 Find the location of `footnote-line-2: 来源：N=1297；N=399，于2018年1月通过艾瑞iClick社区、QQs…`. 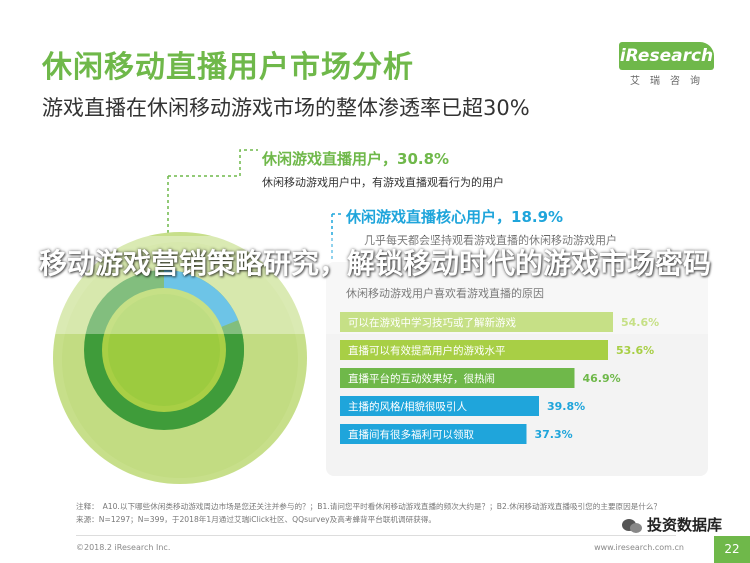

footnote-line-2: 来源：N=1297；N=399，于2018年1月通过艾瑞iClick社区、QQs… is located at coordinates (256, 519).